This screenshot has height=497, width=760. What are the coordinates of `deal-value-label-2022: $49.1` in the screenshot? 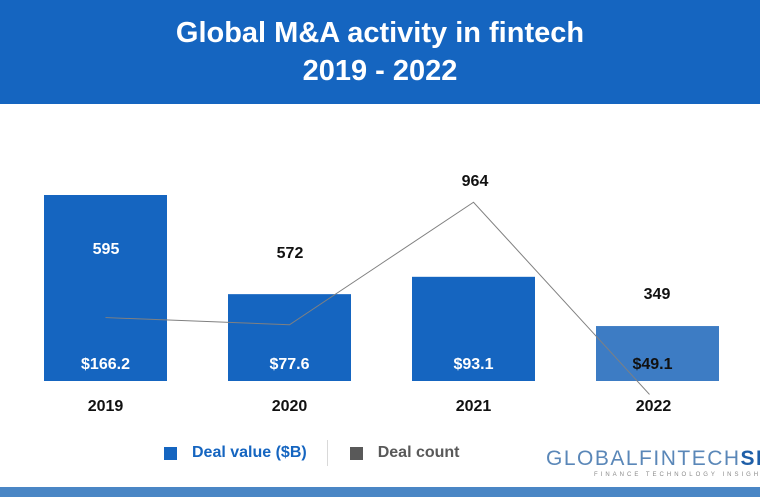 It's located at (652, 364).